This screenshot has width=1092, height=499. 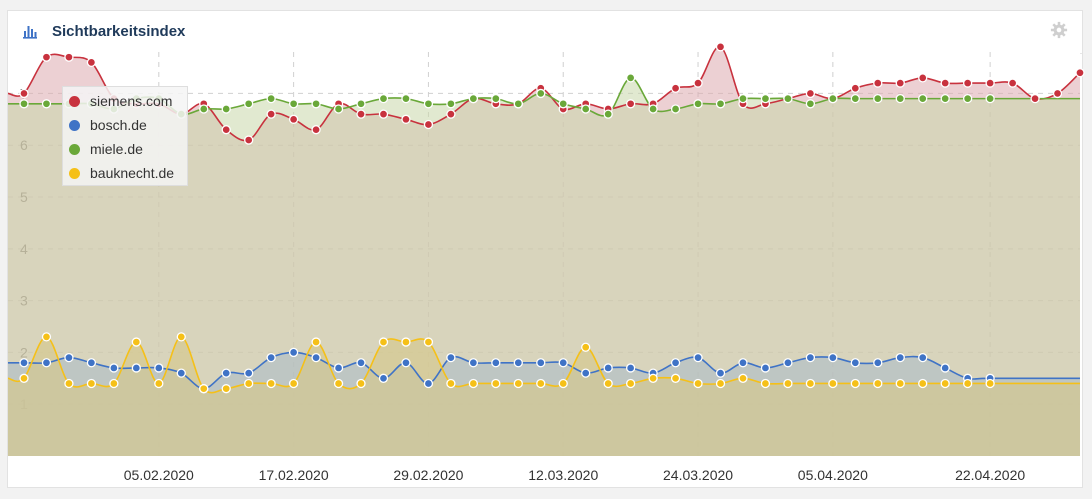 I want to click on legend-item: bosch.de, so click(x=108, y=125).